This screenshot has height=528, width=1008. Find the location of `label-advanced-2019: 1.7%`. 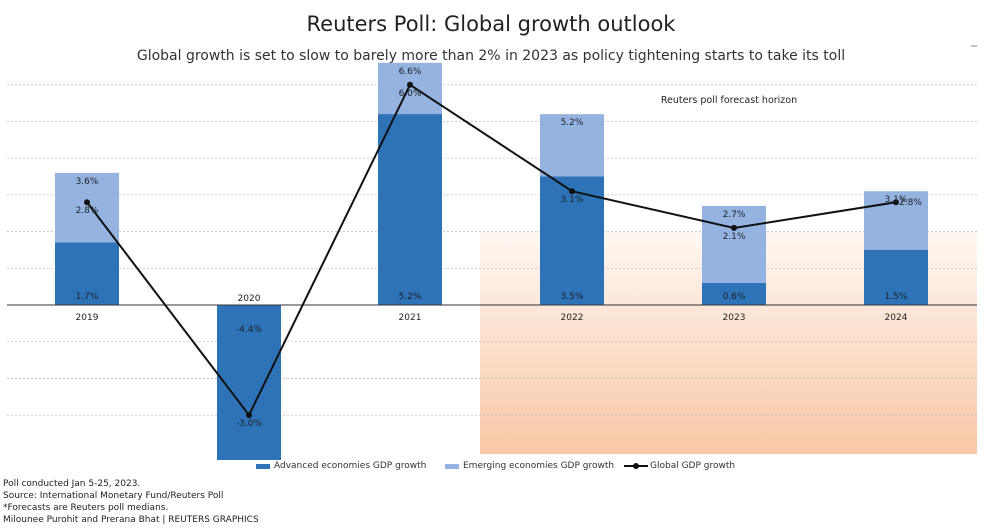

label-advanced-2019: 1.7% is located at coordinates (87, 297).